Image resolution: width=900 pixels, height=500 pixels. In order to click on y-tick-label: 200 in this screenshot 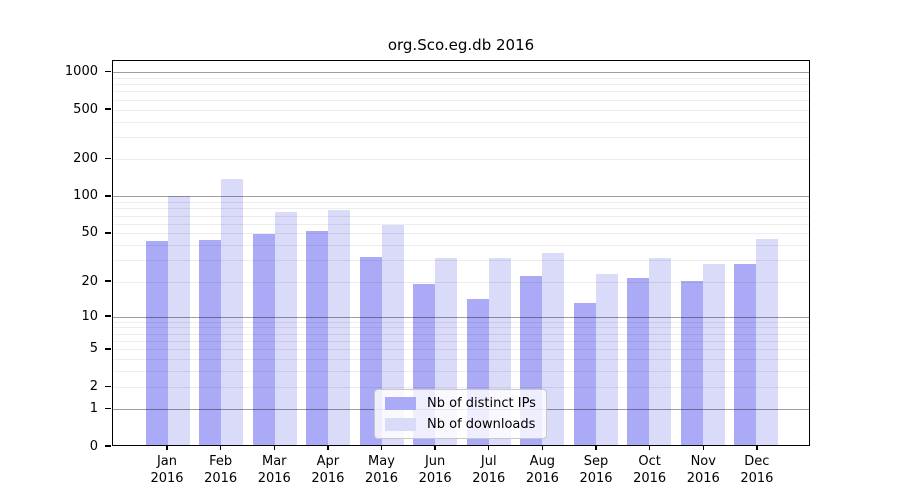, I will do `click(85, 159)`.